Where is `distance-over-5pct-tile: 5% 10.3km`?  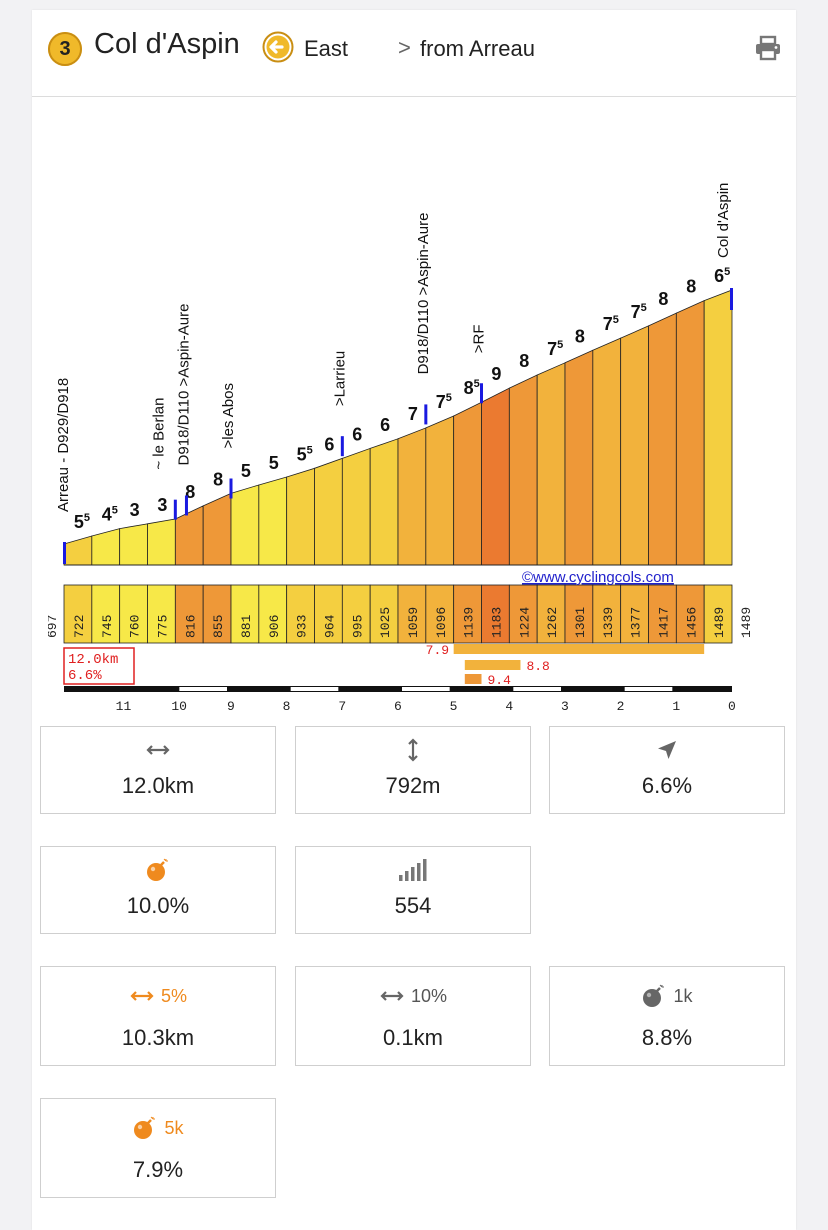 distance-over-5pct-tile: 5% 10.3km is located at coordinates (158, 1016).